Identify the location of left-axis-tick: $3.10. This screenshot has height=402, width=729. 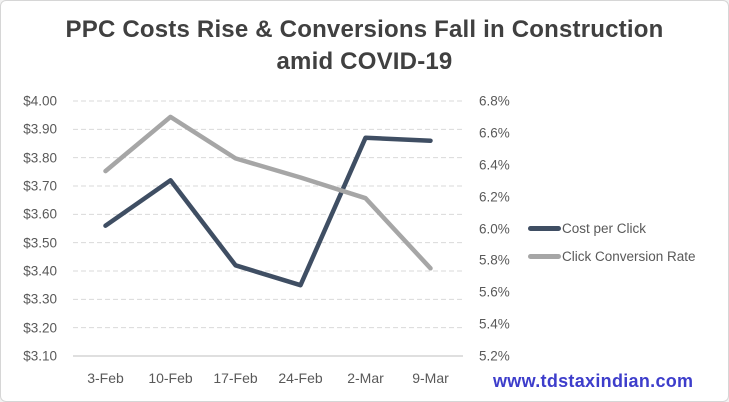
(40, 356).